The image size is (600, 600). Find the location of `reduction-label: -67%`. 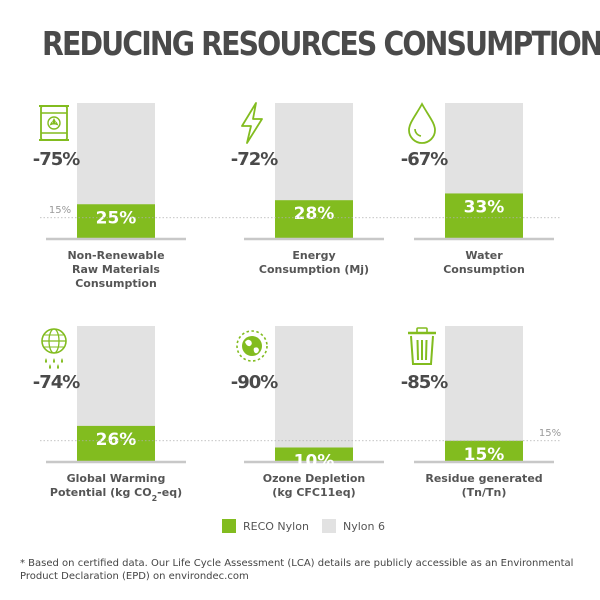

reduction-label: -67% is located at coordinates (425, 159).